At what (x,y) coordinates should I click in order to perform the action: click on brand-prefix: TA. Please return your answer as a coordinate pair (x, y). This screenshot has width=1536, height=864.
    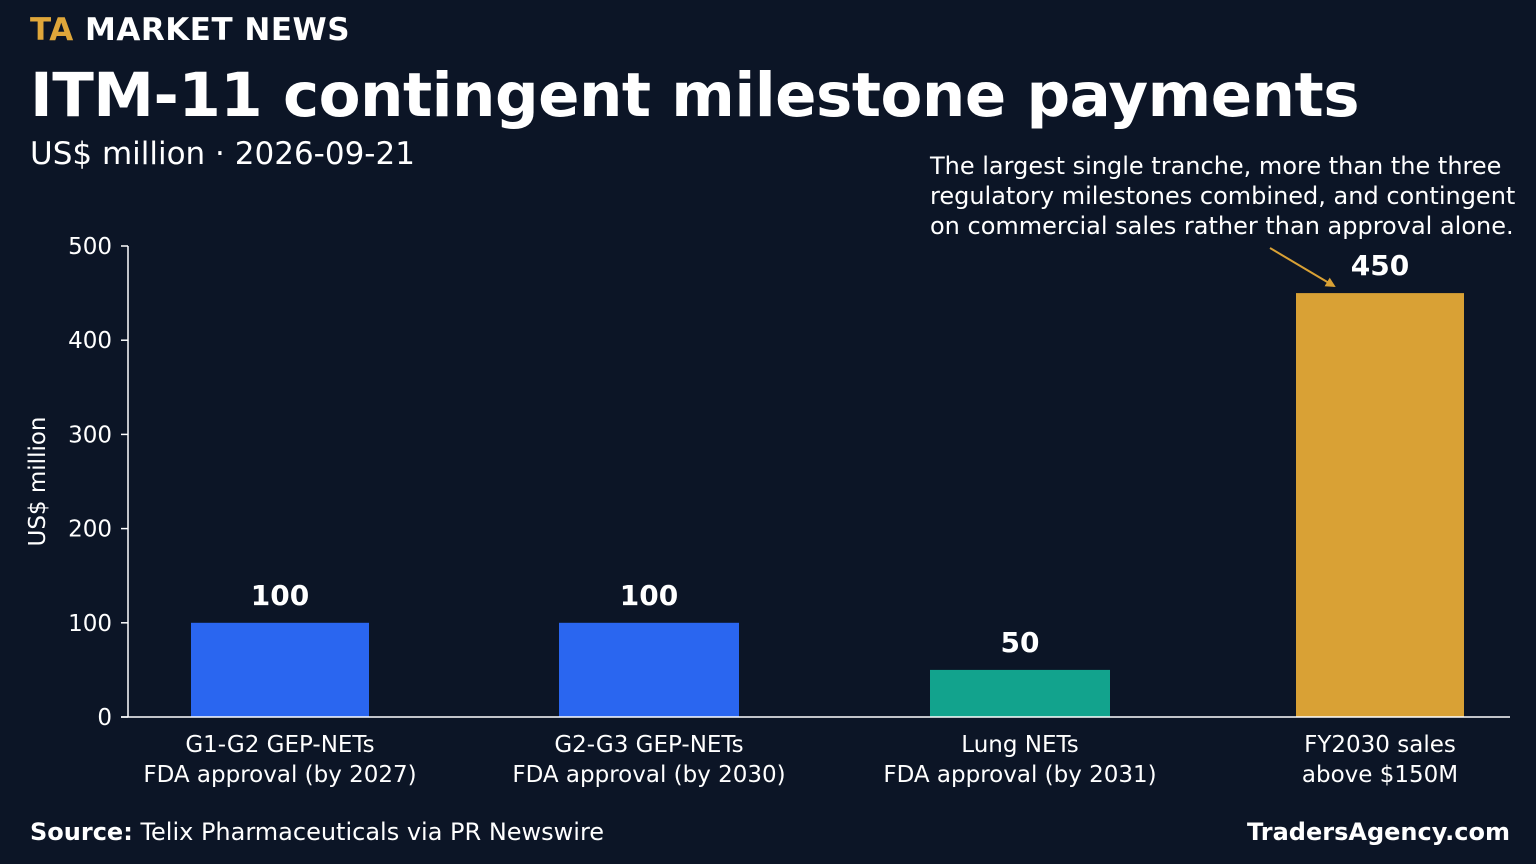
    Looking at the image, I should click on (52, 30).